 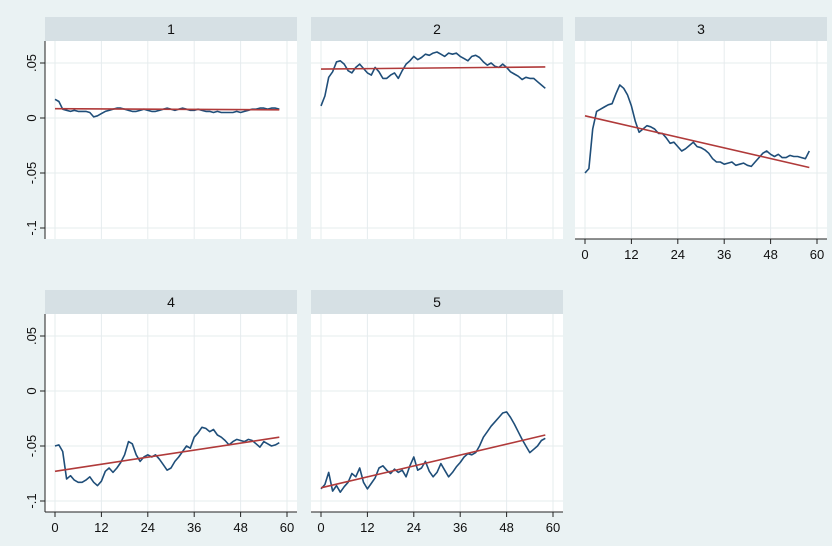 I want to click on panel-title: 1, so click(x=171, y=29).